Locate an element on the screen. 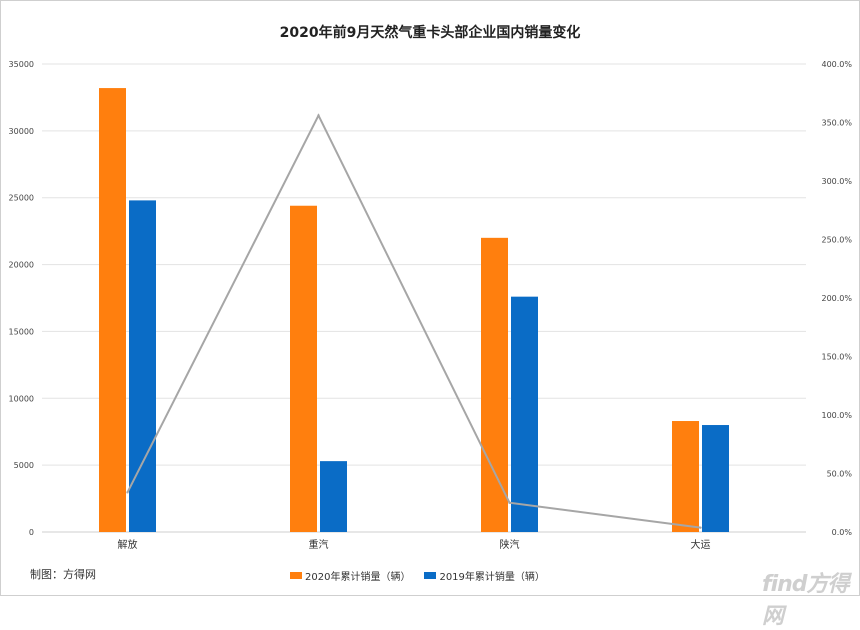 This screenshot has height=630, width=860. legend: 2020年累计销量（辆） 2019年累计销量（辆） is located at coordinates (420, 575).